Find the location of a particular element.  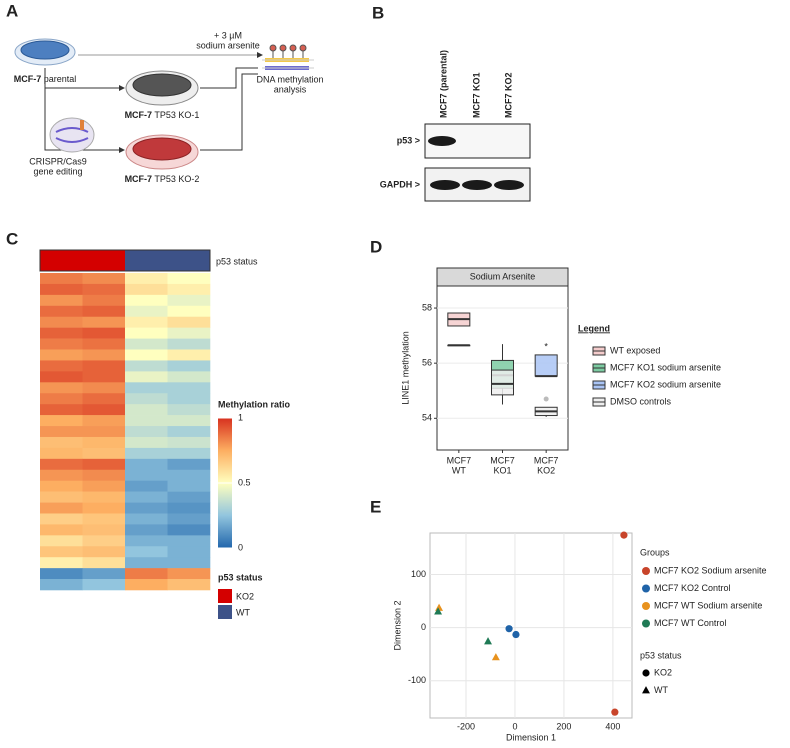

ko1-label: MCF-7 TP53 KO-1 is located at coordinates (162, 115).